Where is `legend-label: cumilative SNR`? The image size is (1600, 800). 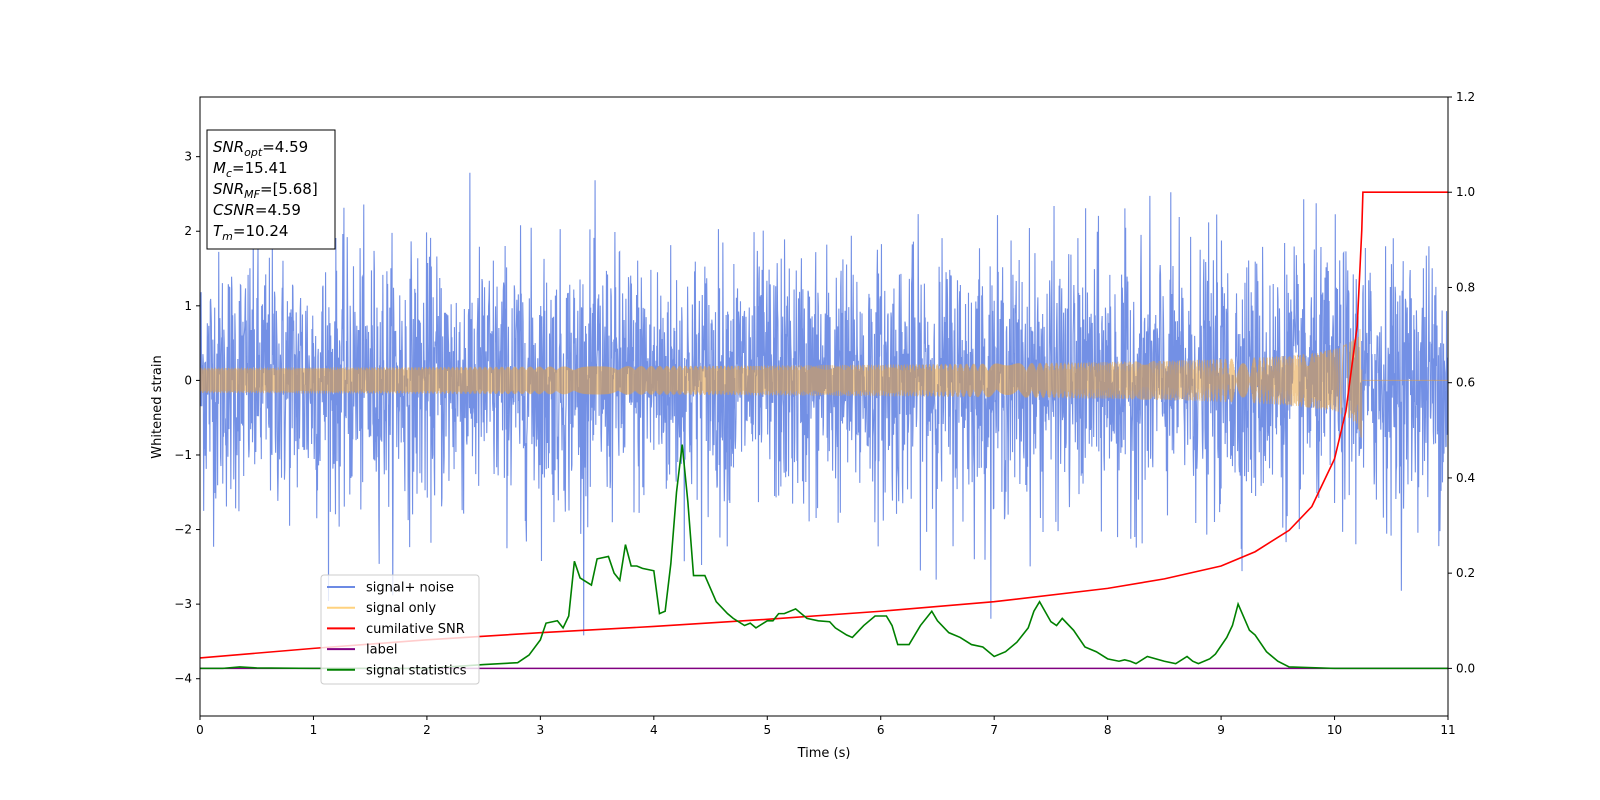
legend-label: cumilative SNR is located at coordinates (415, 629).